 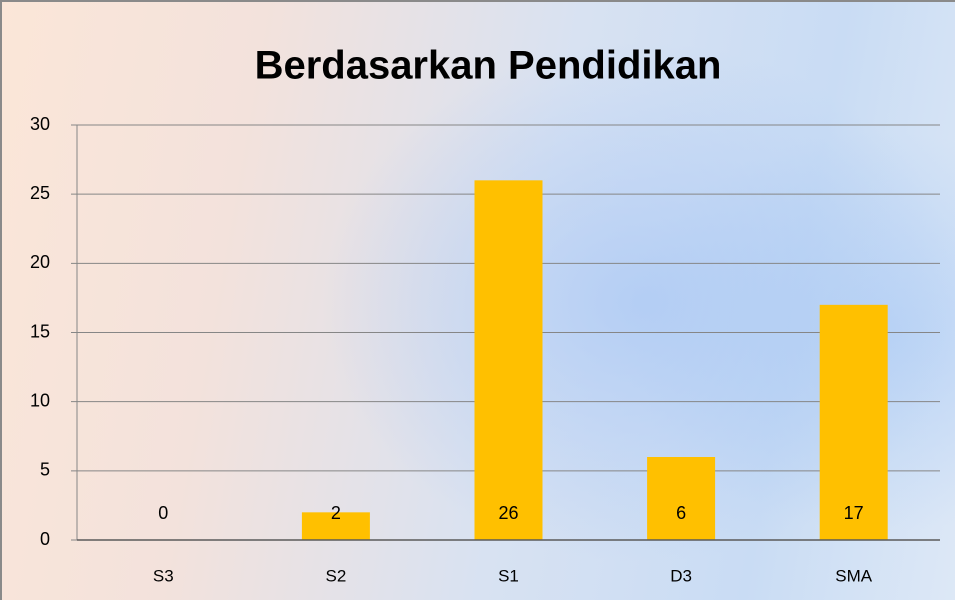 What do you see at coordinates (45, 539) in the screenshot?
I see `y-tick-label: 0` at bounding box center [45, 539].